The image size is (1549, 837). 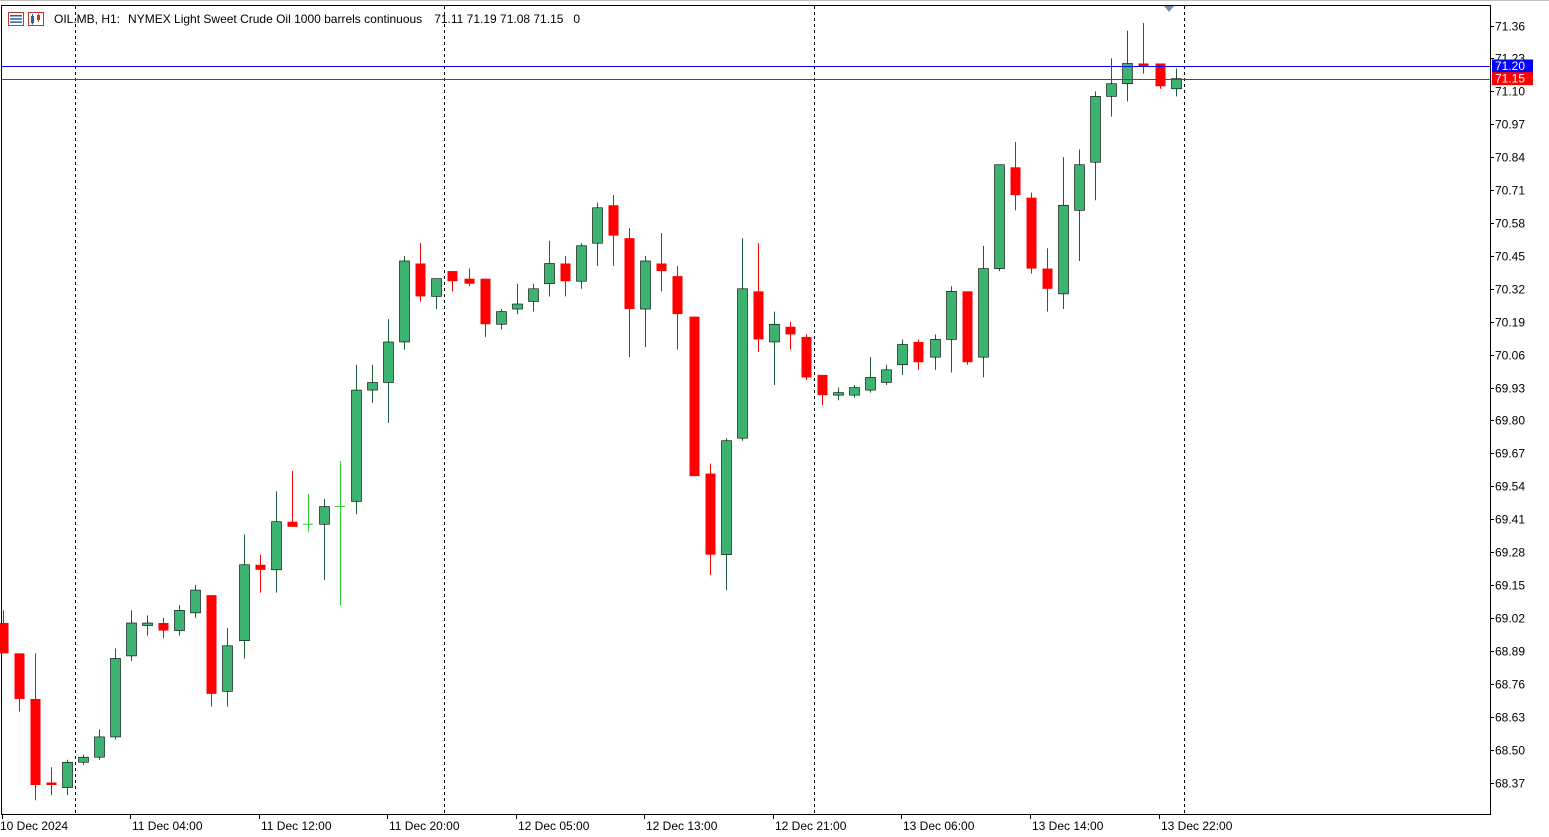 What do you see at coordinates (1510, 191) in the screenshot?
I see `price-tick-label: 70.71` at bounding box center [1510, 191].